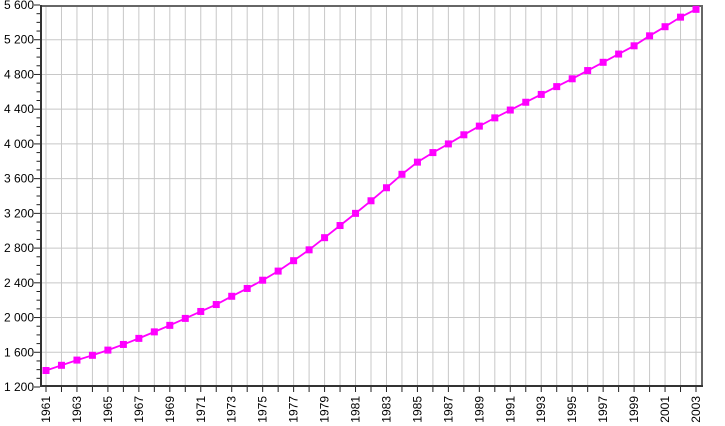 This screenshot has width=725, height=426. Describe the element at coordinates (603, 409) in the screenshot. I see `x-tick-label: 1997` at that location.